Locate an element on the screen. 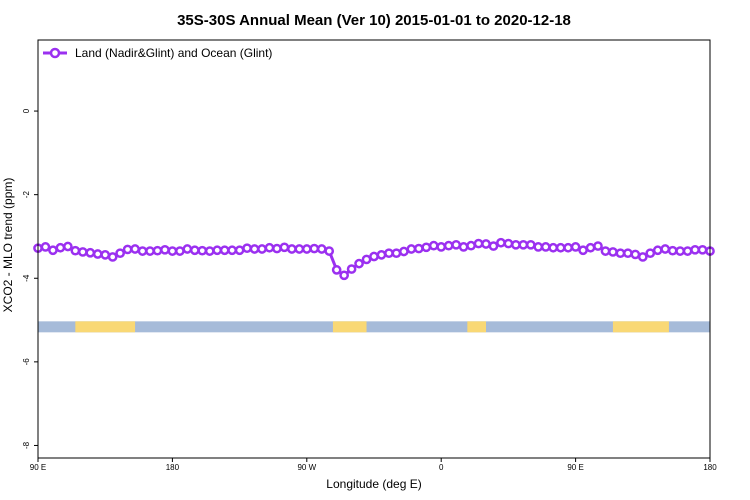  x-axis-label: Longitude (deg E) is located at coordinates (373, 484).